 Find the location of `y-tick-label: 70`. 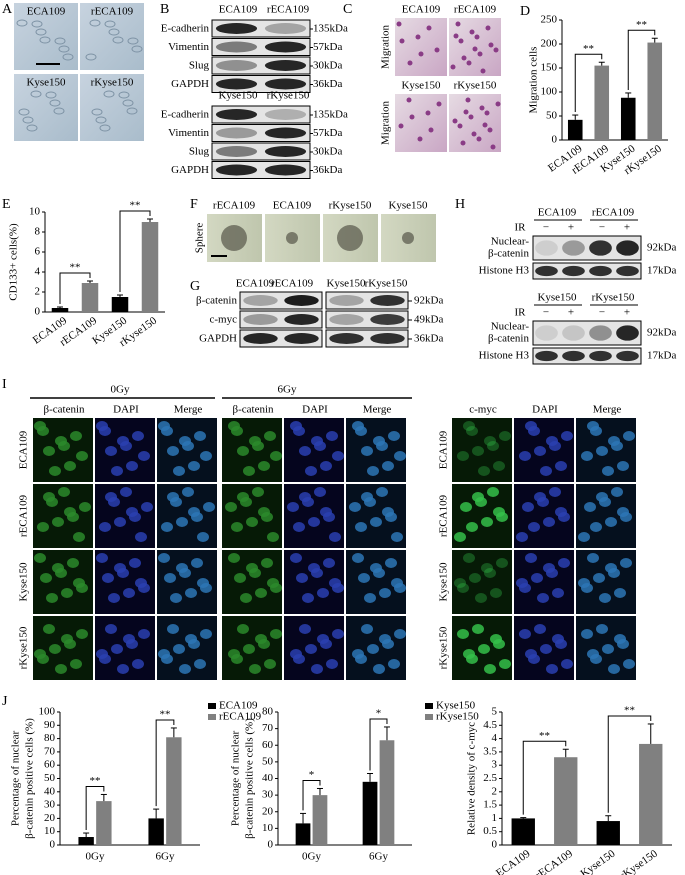

y-tick-label: 70 is located at coordinates (268, 728).